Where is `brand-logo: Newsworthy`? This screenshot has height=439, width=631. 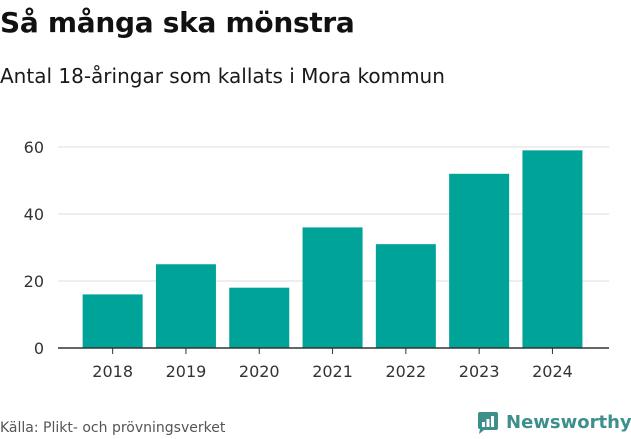 brand-logo: Newsworthy is located at coordinates (553, 422).